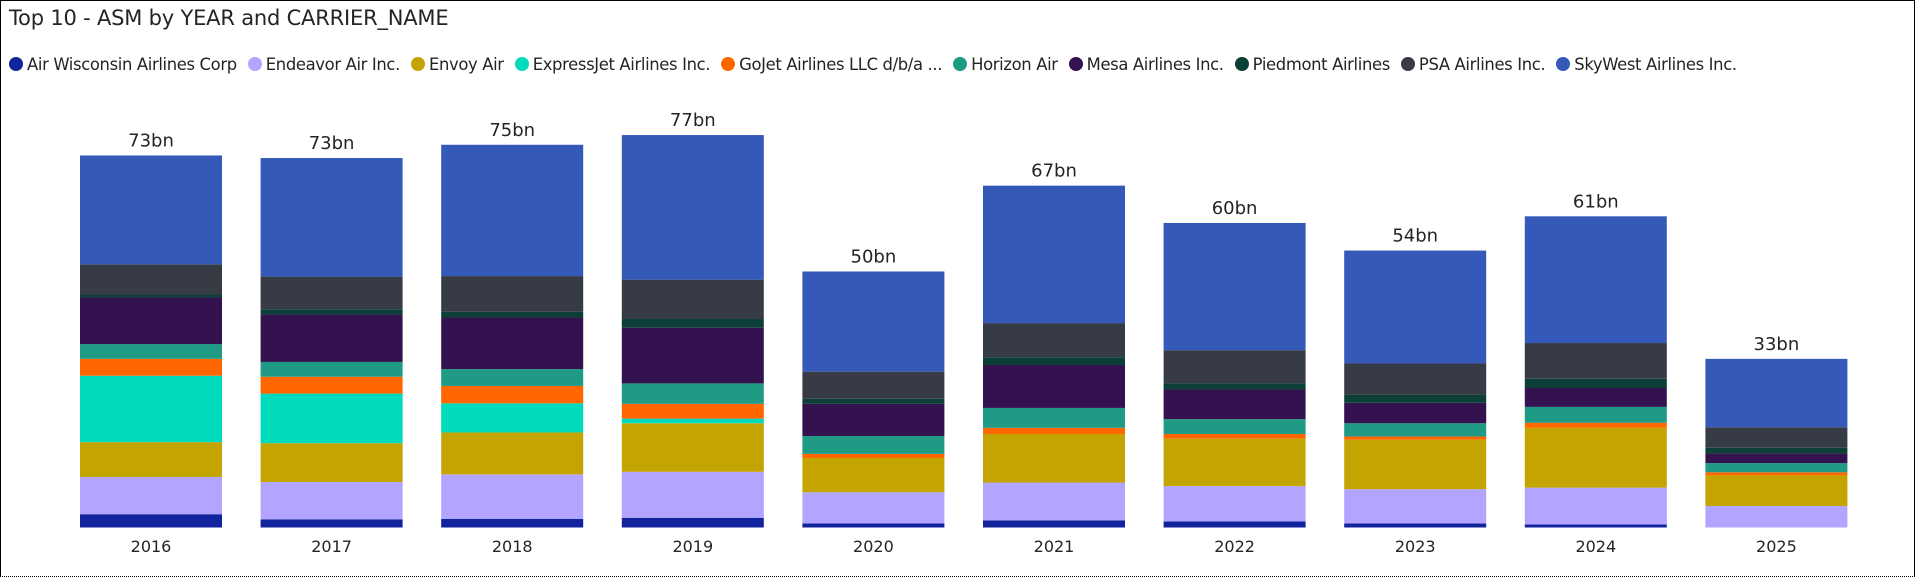 Image resolution: width=1915 pixels, height=577 pixels. I want to click on bar-segment-expressjet-airlines-inc-2019, so click(692, 421).